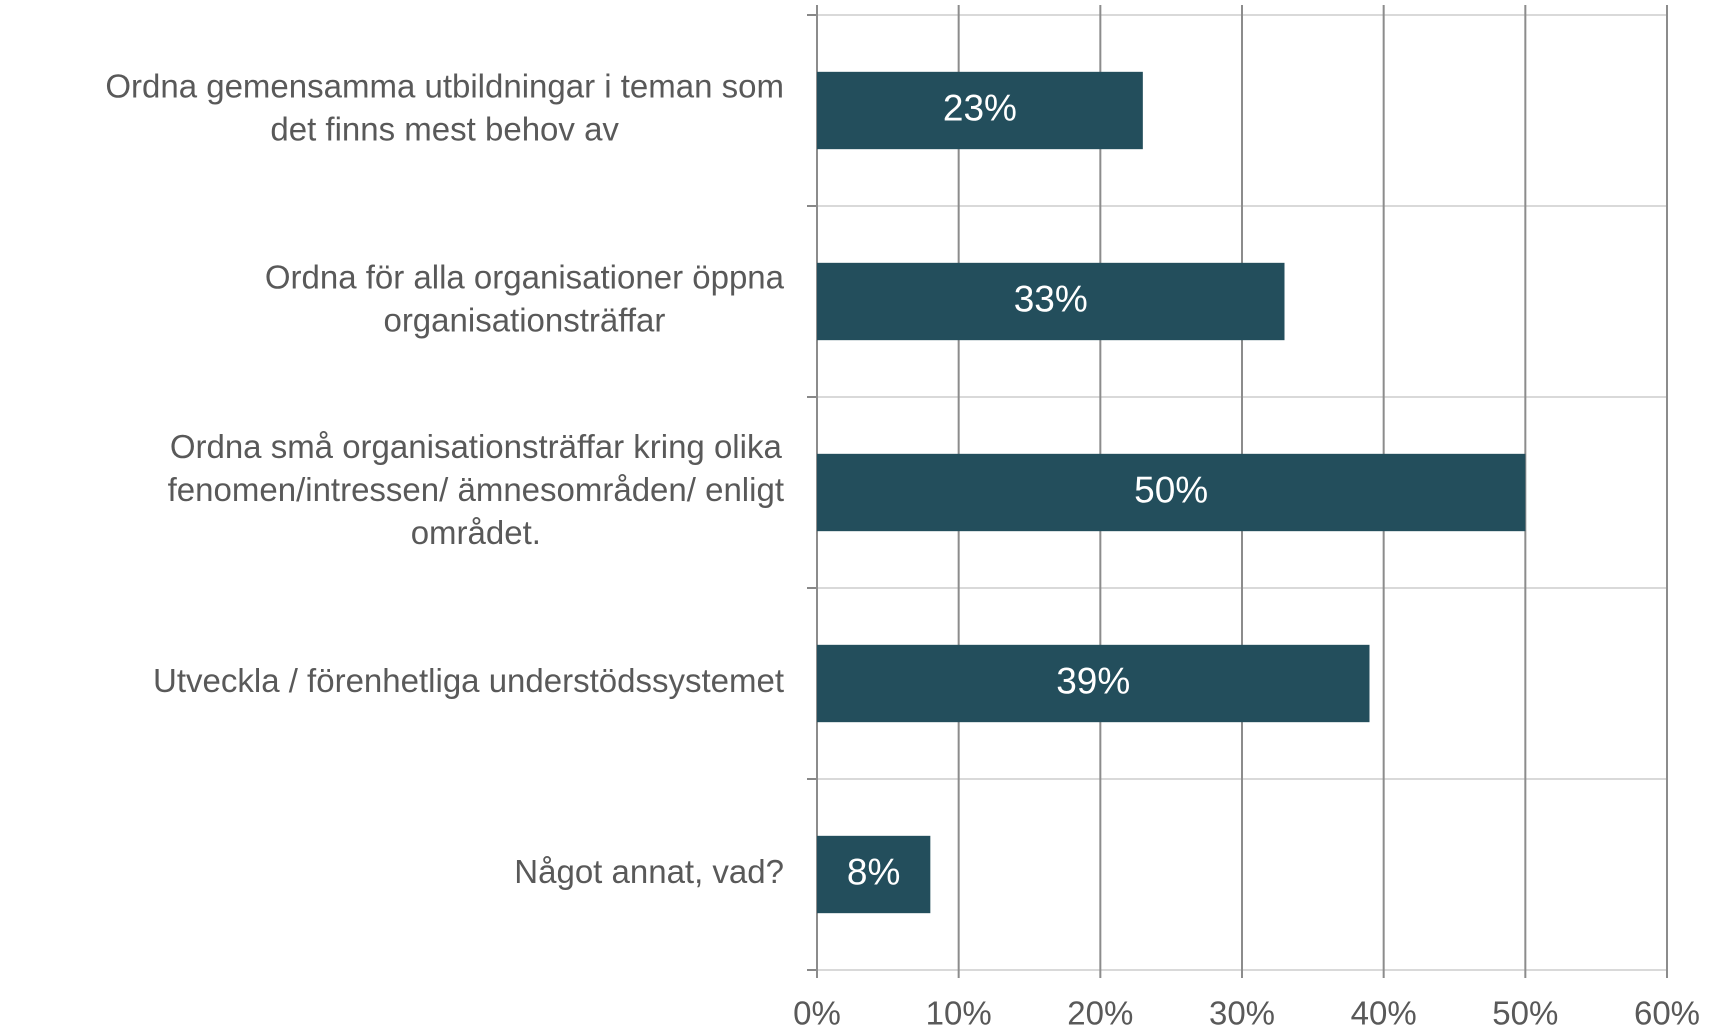 The image size is (1709, 1033). What do you see at coordinates (1384, 1013) in the screenshot?
I see `x-tick-label: 40%` at bounding box center [1384, 1013].